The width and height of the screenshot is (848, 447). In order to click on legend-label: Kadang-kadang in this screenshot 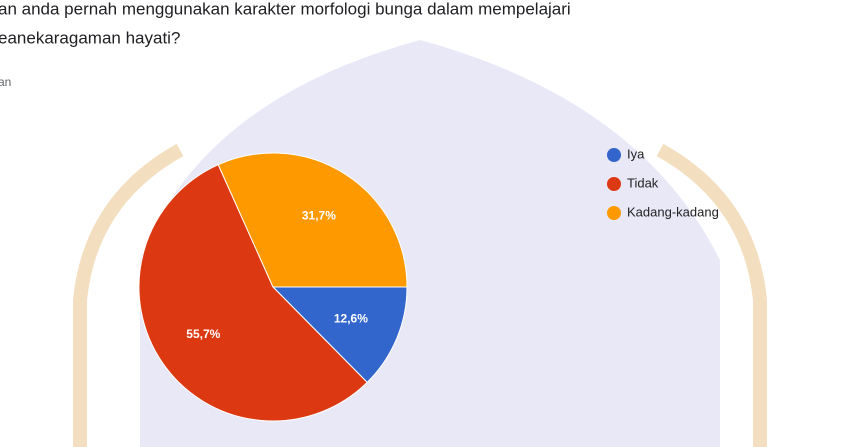, I will do `click(673, 211)`.